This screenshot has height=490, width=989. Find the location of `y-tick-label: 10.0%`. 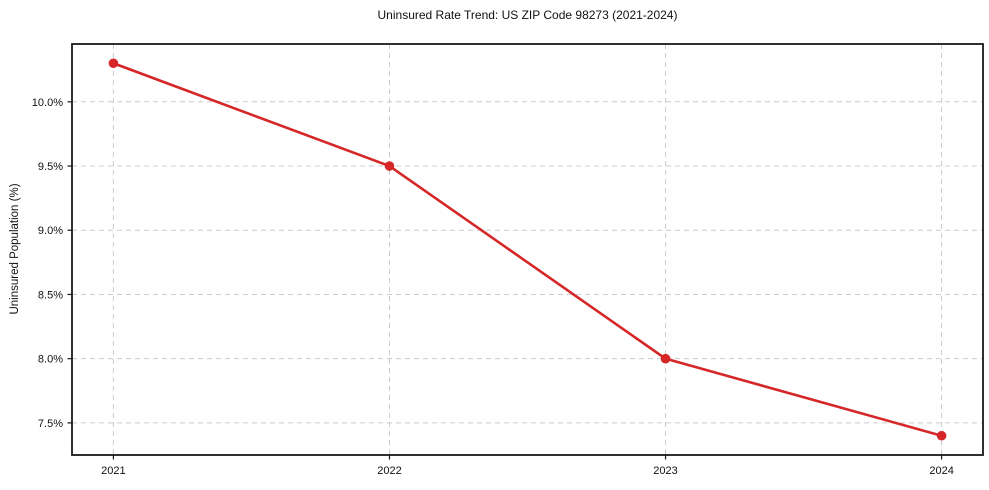

y-tick-label: 10.0% is located at coordinates (47, 103).